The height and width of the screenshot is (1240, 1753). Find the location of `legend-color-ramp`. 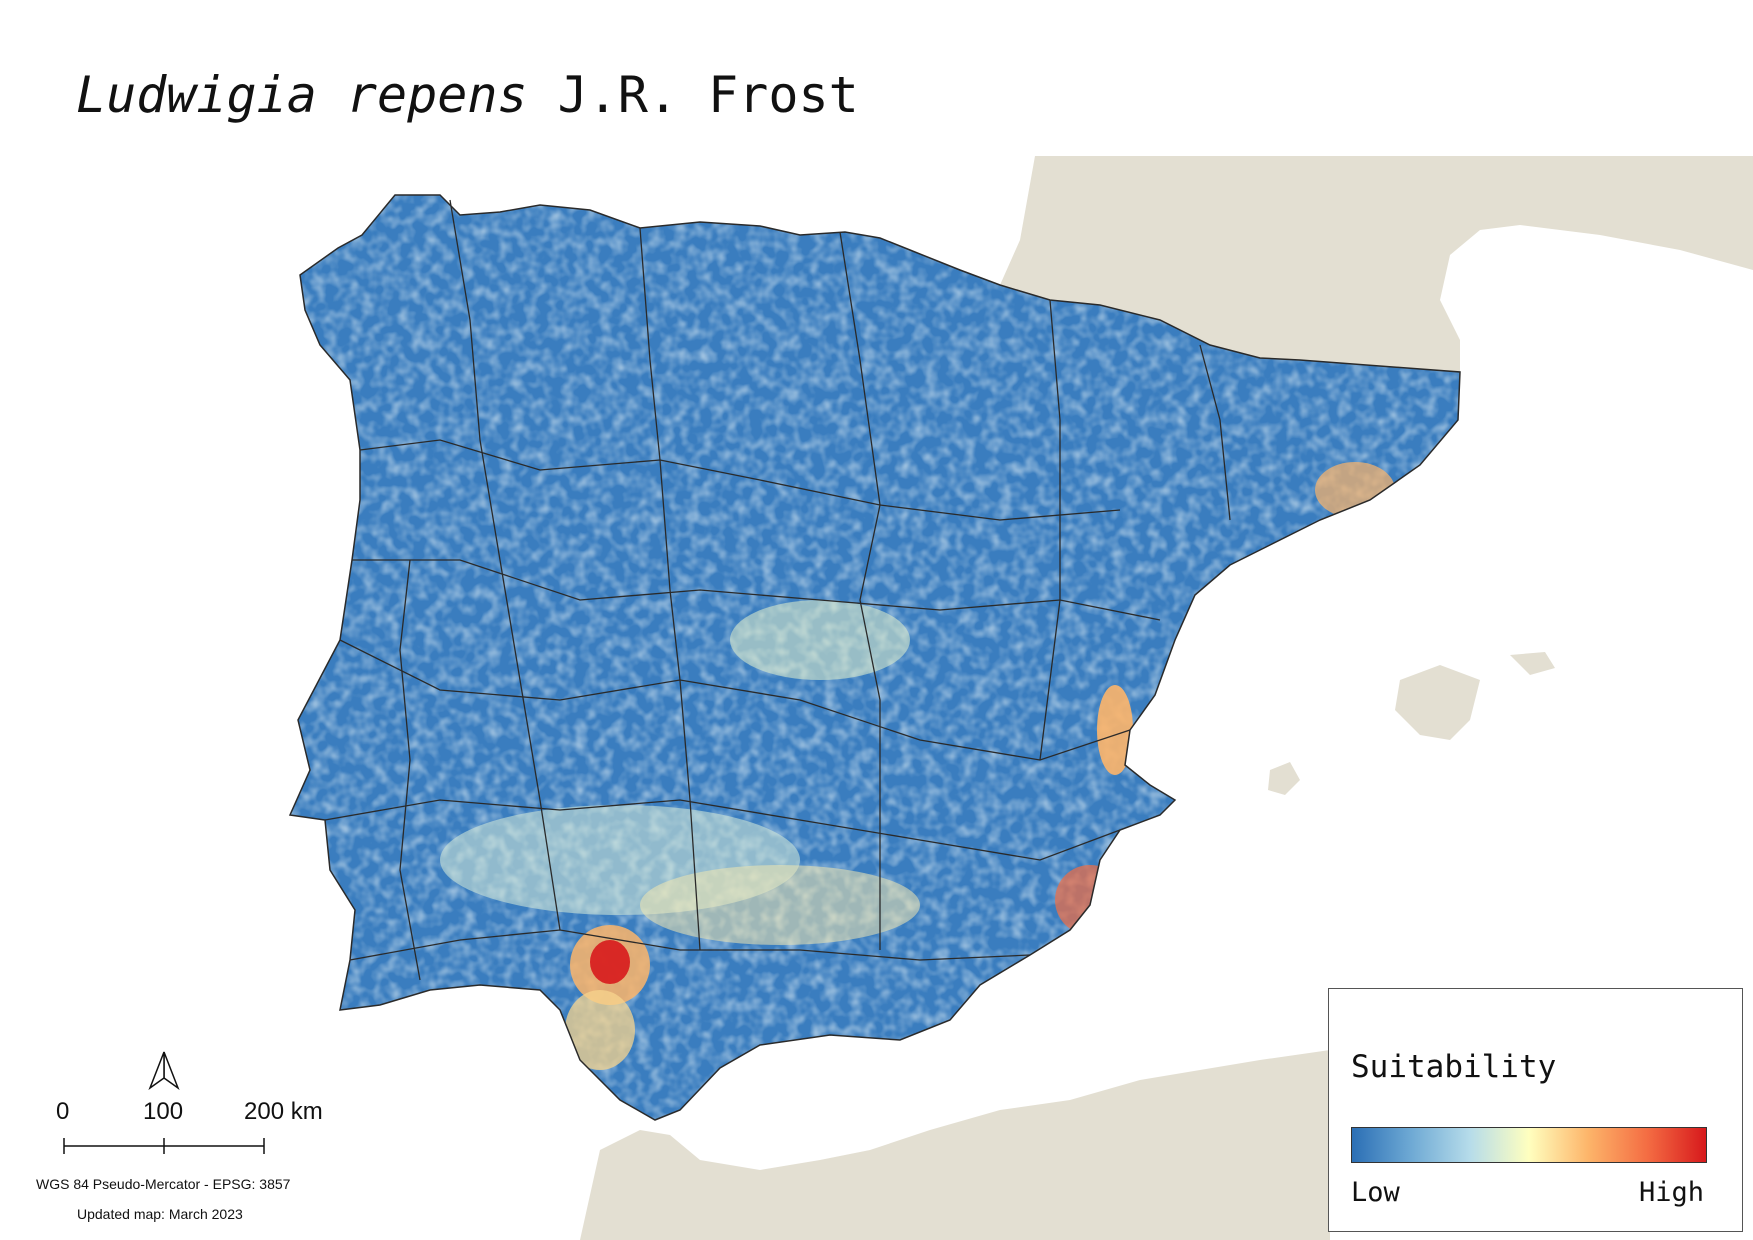

legend-color-ramp is located at coordinates (1529, 1145).